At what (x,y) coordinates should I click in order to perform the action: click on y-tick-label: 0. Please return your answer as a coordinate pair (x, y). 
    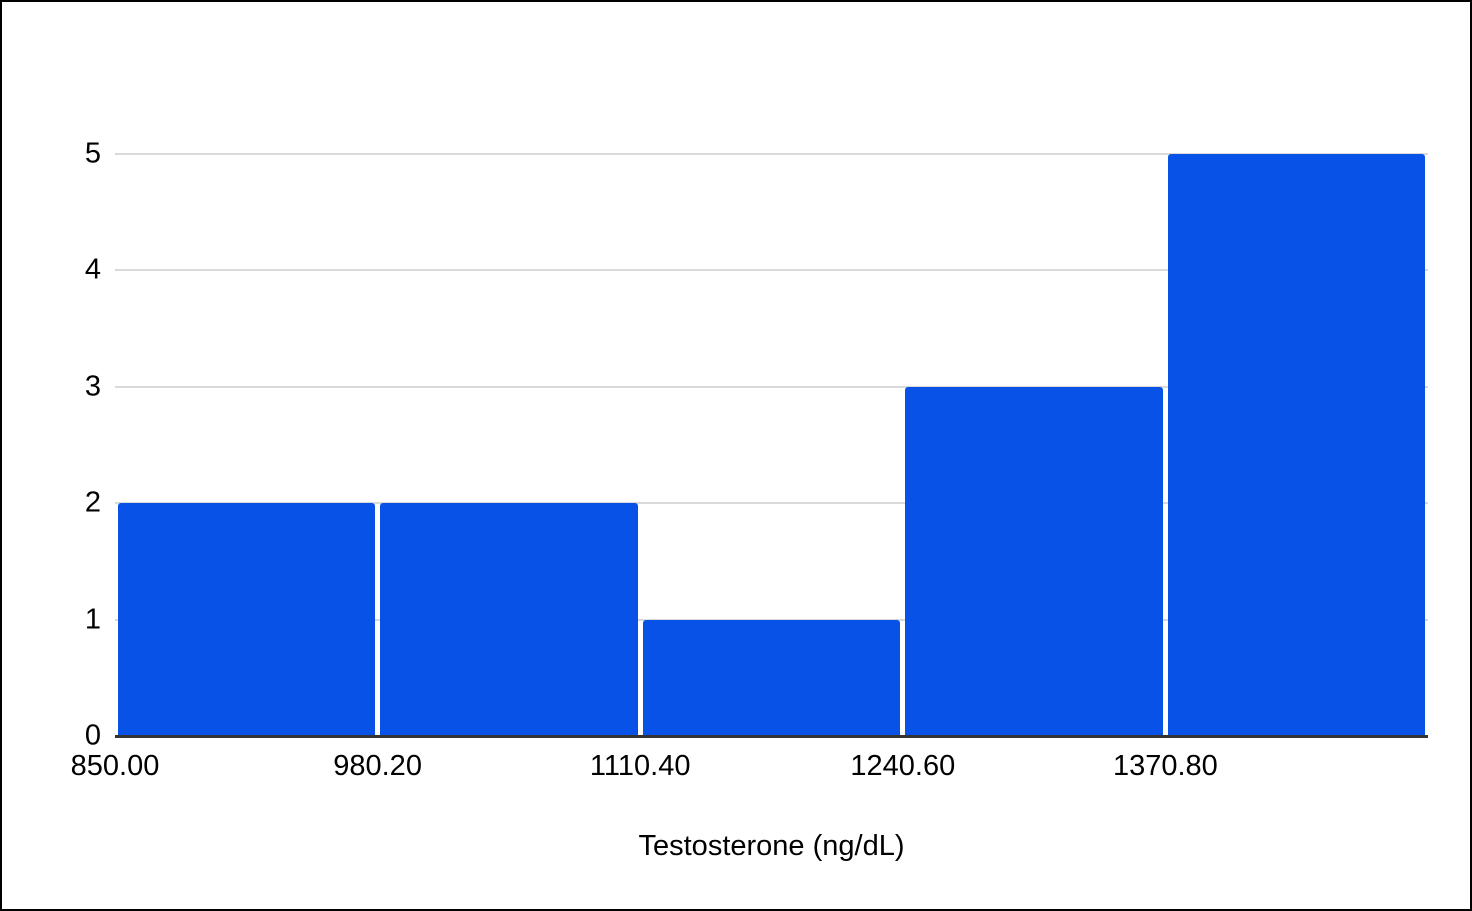
    Looking at the image, I should click on (92, 735).